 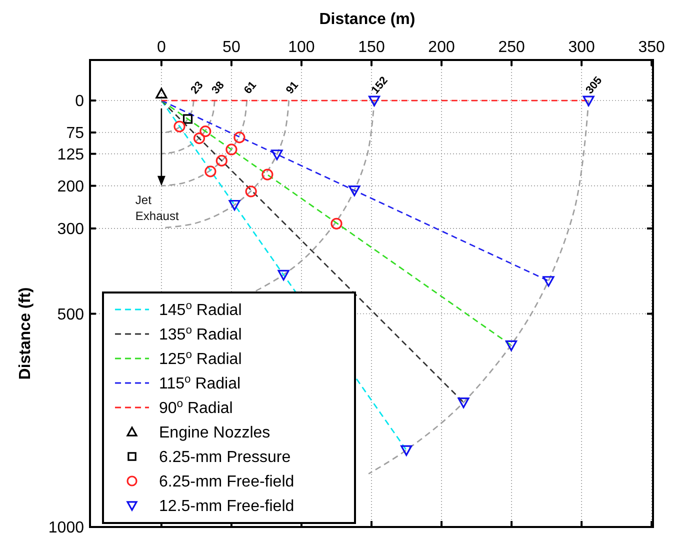 I want to click on y-tick-label: 300, so click(x=70, y=229).